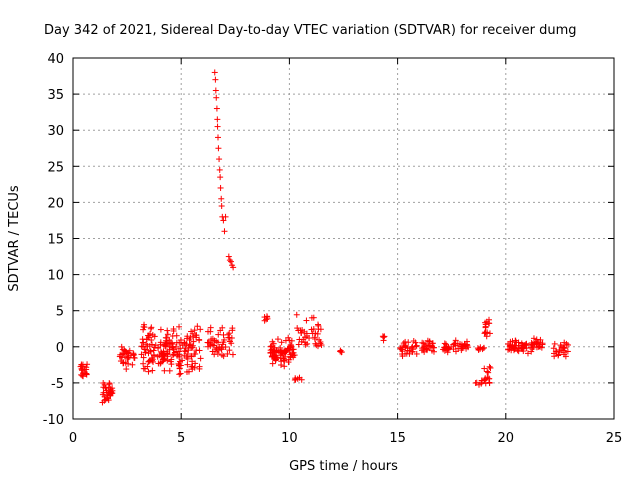  What do you see at coordinates (55, 276) in the screenshot?
I see `y-tick-label: 10` at bounding box center [55, 276].